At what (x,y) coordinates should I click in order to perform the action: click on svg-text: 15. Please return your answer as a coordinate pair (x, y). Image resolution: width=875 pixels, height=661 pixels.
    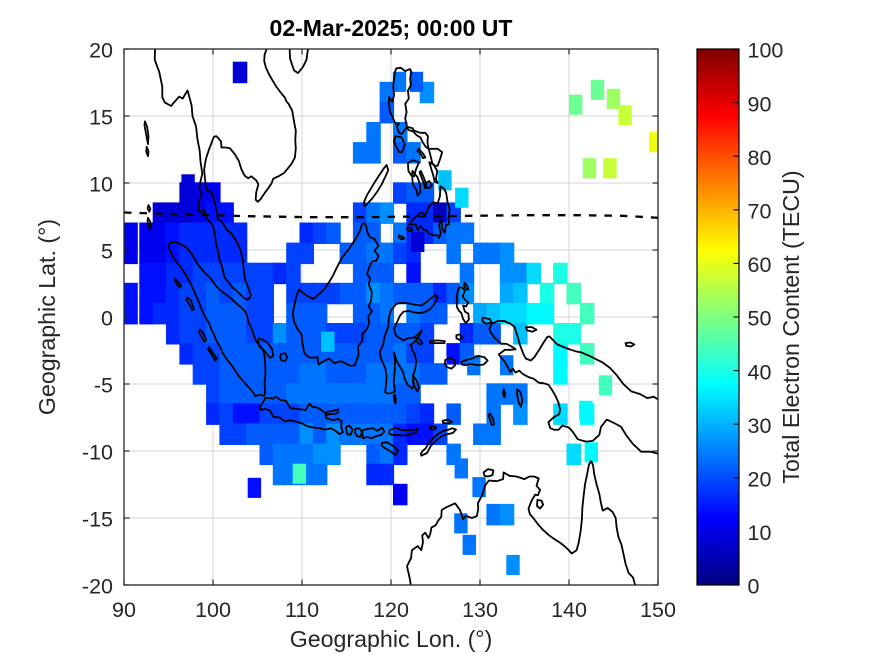
    Looking at the image, I should click on (101, 118).